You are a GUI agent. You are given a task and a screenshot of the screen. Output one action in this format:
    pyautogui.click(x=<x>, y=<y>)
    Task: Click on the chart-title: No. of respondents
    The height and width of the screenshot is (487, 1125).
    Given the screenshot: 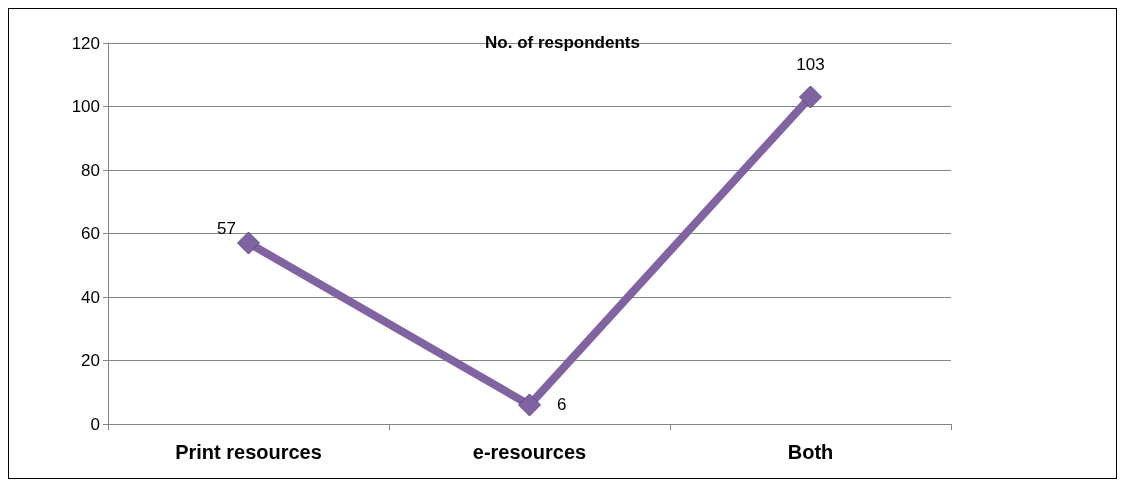 What is the action you would take?
    pyautogui.click(x=562, y=42)
    